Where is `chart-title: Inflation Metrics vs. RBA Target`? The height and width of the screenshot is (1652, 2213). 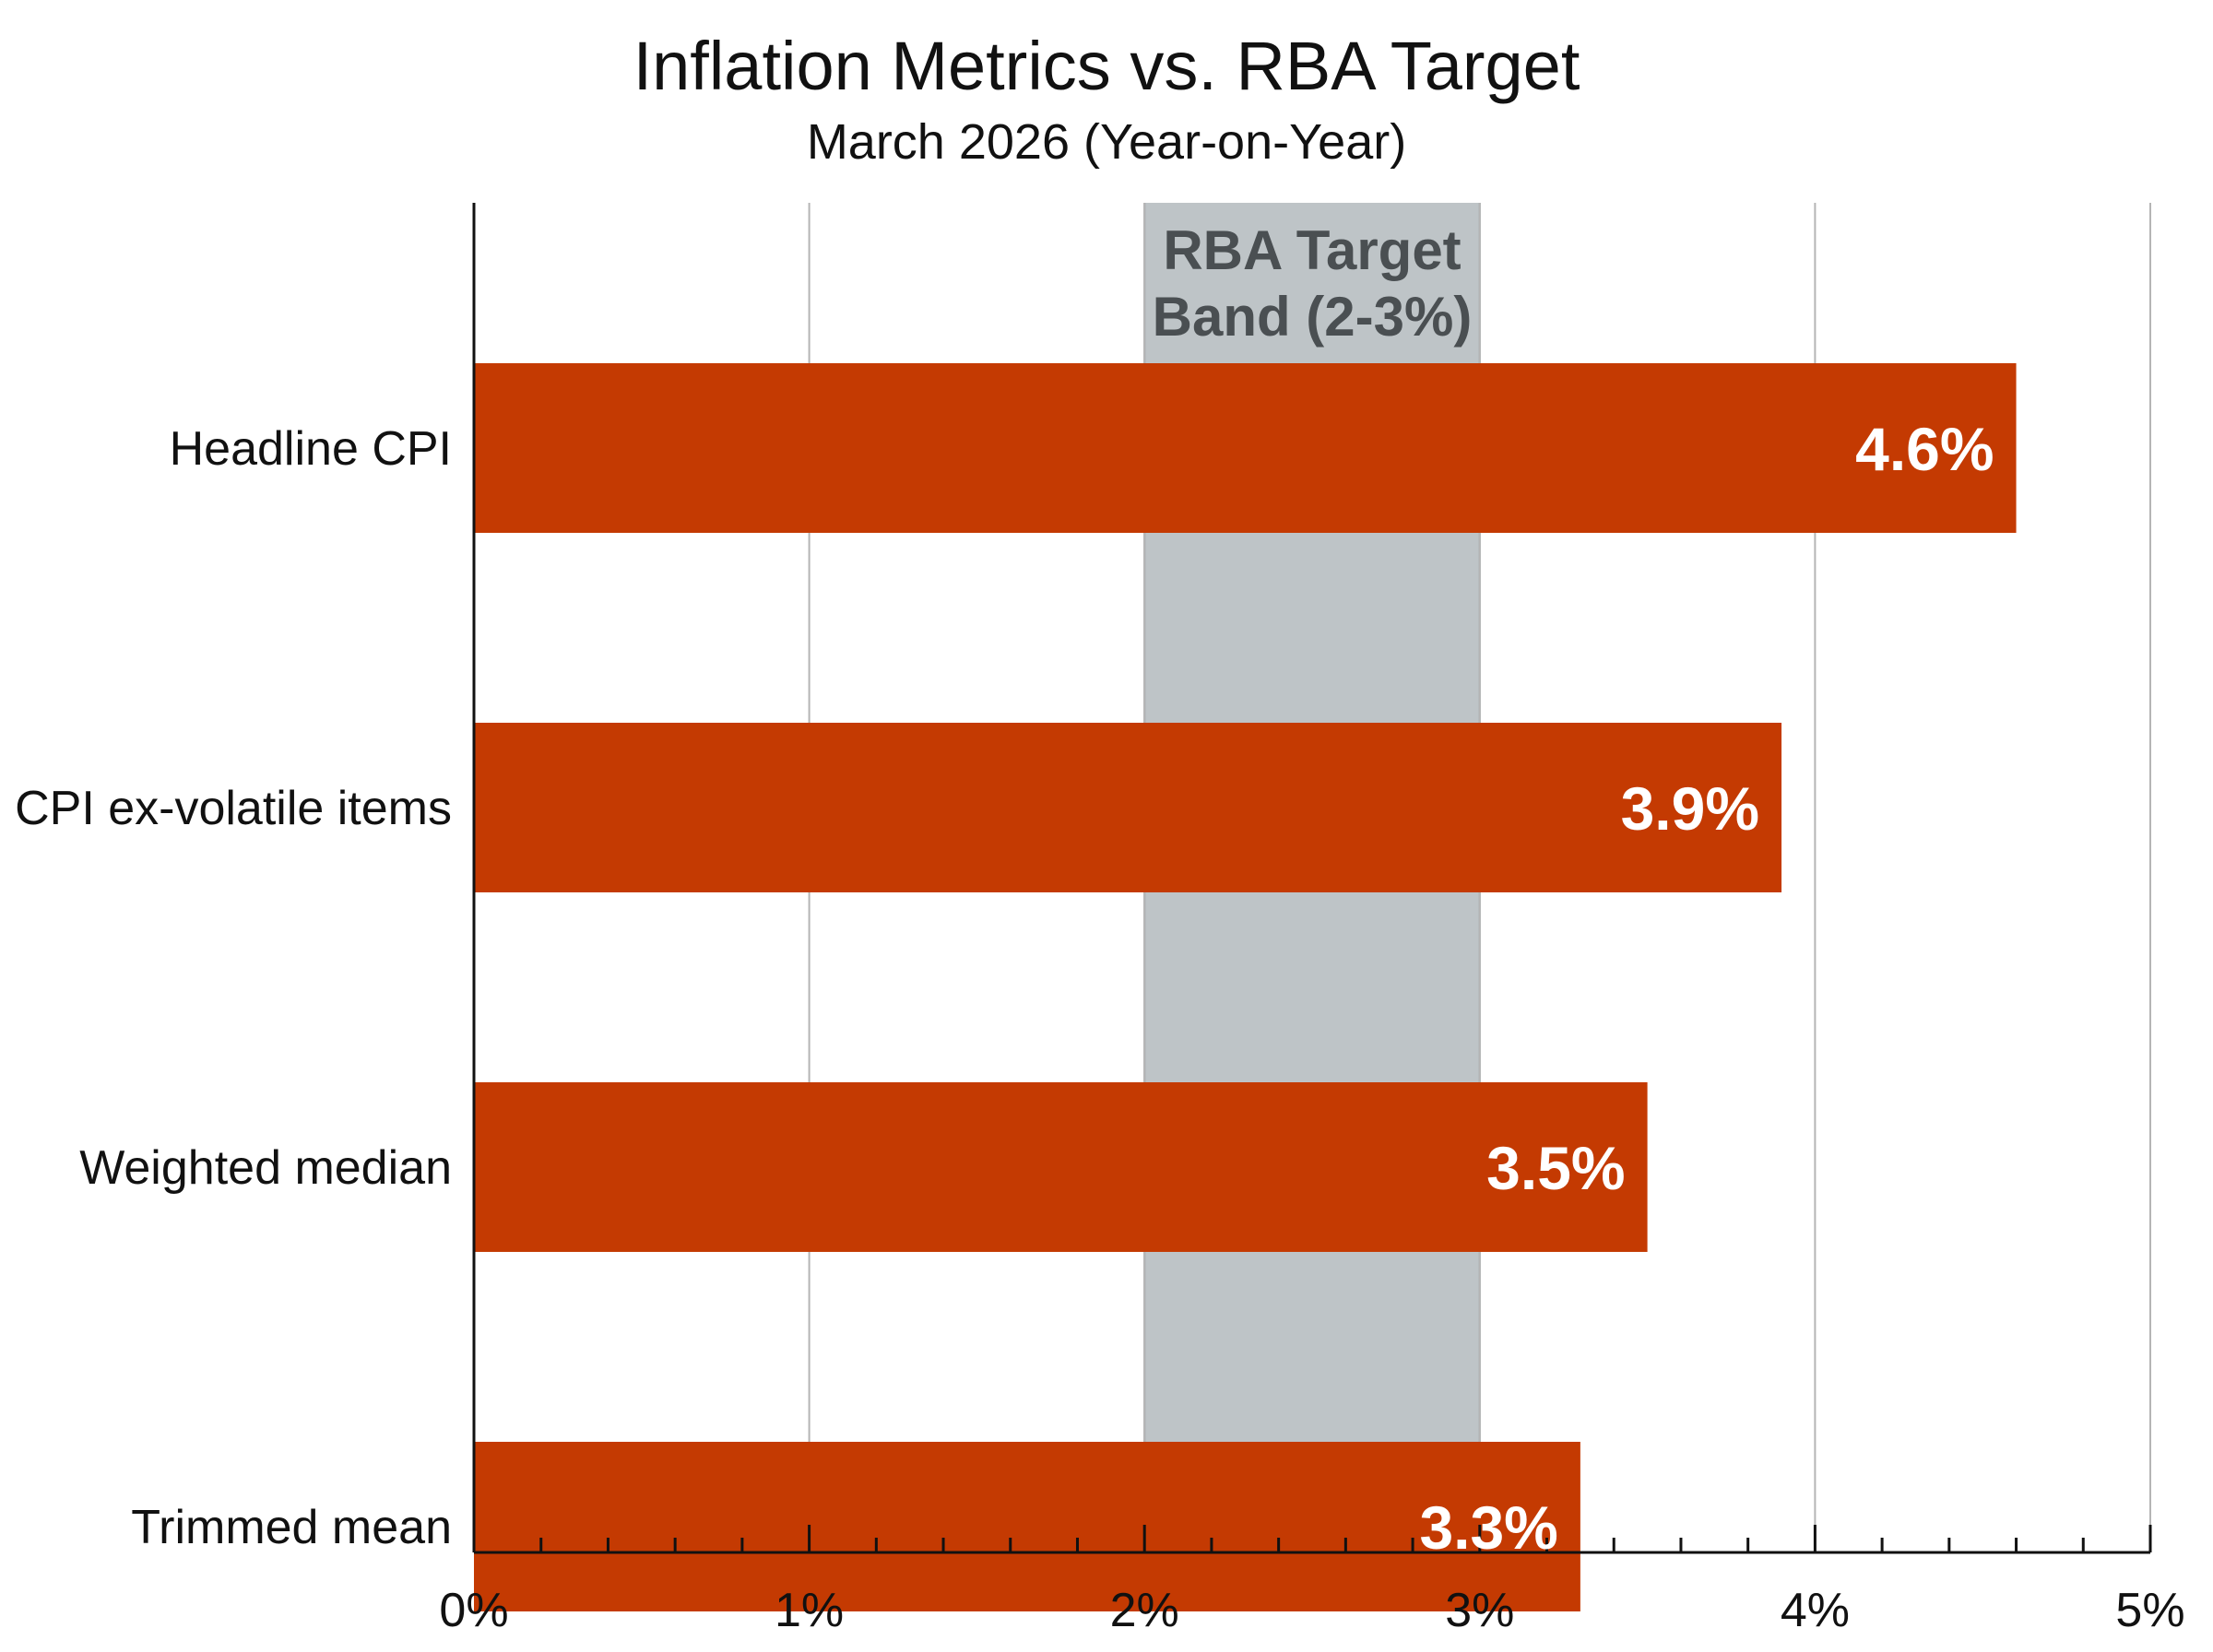
chart-title: Inflation Metrics vs. RBA Target is located at coordinates (1106, 66).